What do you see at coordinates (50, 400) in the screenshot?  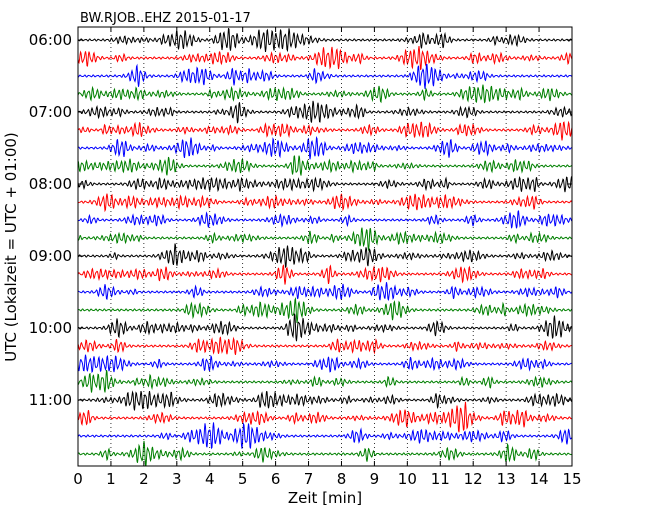 I see `y-tick-label: 11:00` at bounding box center [50, 400].